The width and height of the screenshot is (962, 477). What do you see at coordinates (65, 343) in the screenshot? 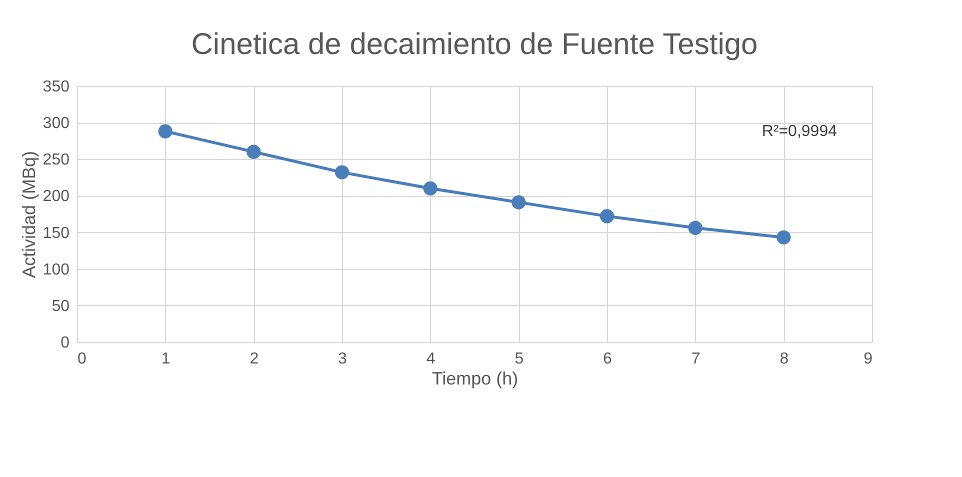
I see `y-tick-label: 0` at bounding box center [65, 343].